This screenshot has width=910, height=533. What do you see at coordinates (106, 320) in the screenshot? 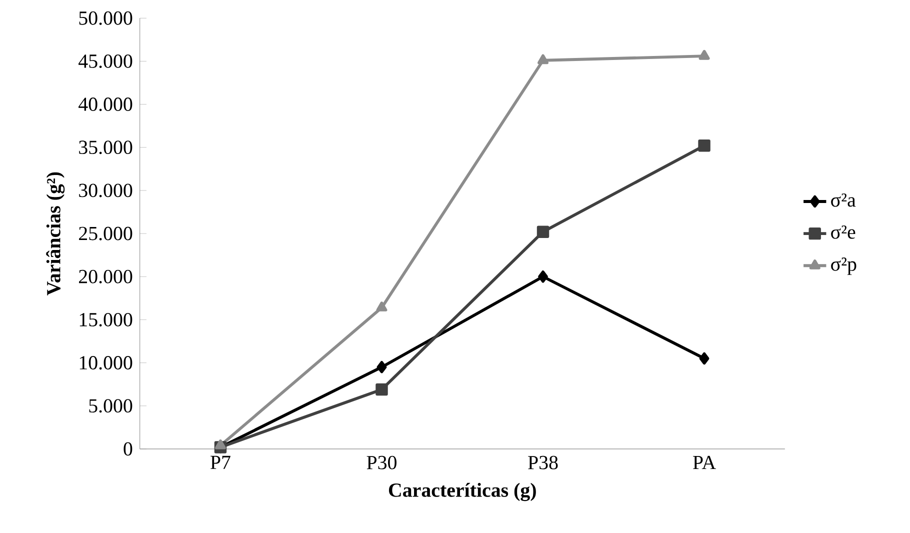
I see `y-tick-label: 15.000` at bounding box center [106, 320].